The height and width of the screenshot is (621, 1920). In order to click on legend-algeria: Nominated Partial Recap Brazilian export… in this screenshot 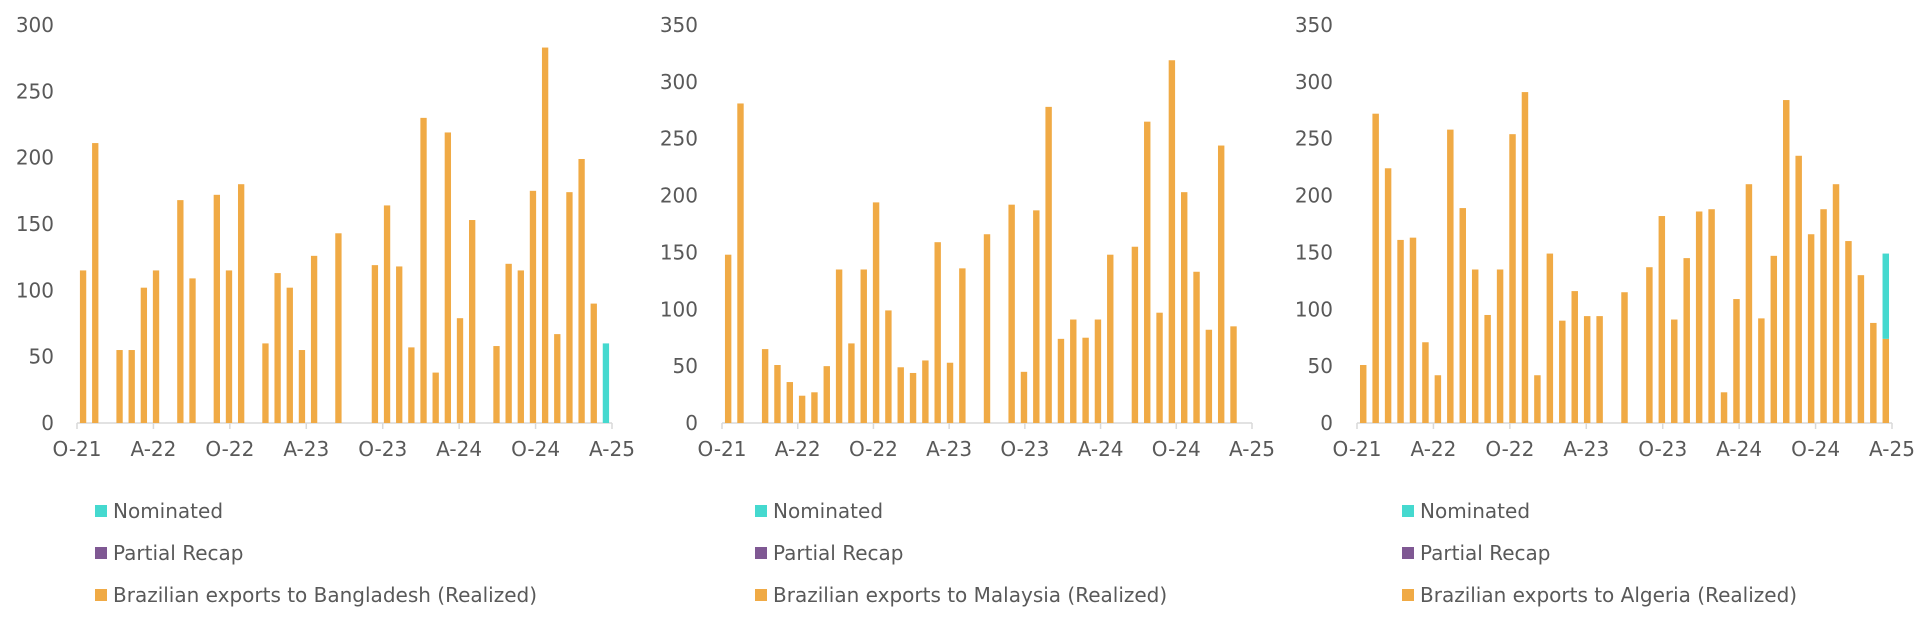, I will do `click(1599, 553)`.